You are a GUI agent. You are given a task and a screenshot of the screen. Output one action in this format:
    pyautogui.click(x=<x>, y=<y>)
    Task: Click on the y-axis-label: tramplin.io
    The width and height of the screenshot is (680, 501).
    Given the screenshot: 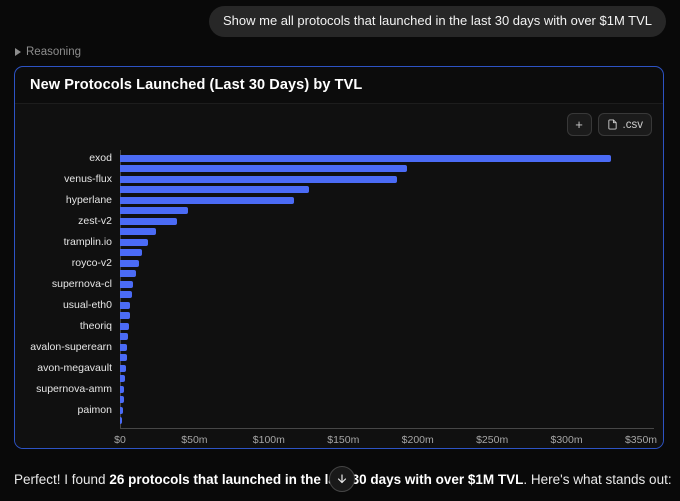 What is the action you would take?
    pyautogui.click(x=87, y=242)
    